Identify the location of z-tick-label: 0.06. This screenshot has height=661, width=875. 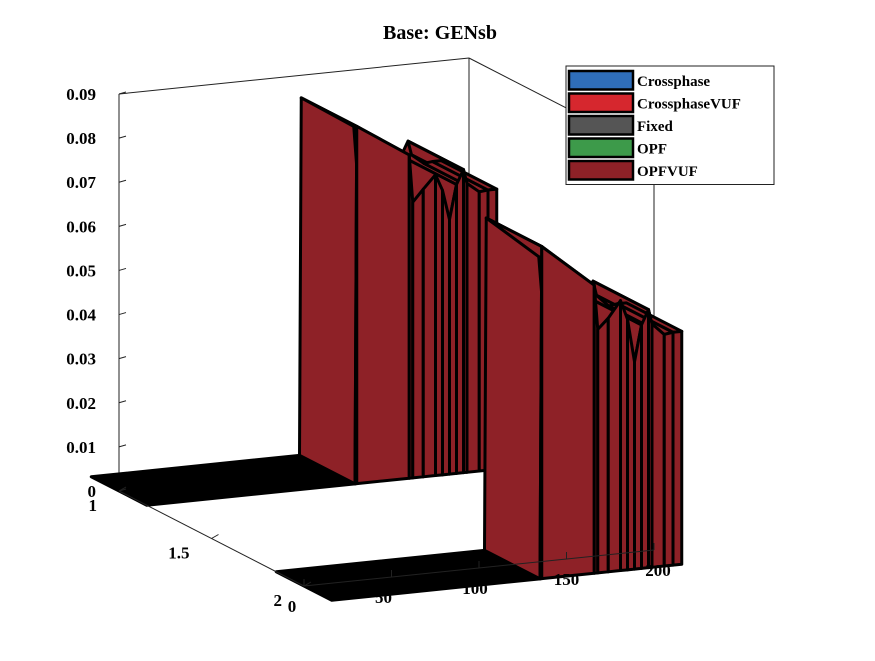
(81, 226).